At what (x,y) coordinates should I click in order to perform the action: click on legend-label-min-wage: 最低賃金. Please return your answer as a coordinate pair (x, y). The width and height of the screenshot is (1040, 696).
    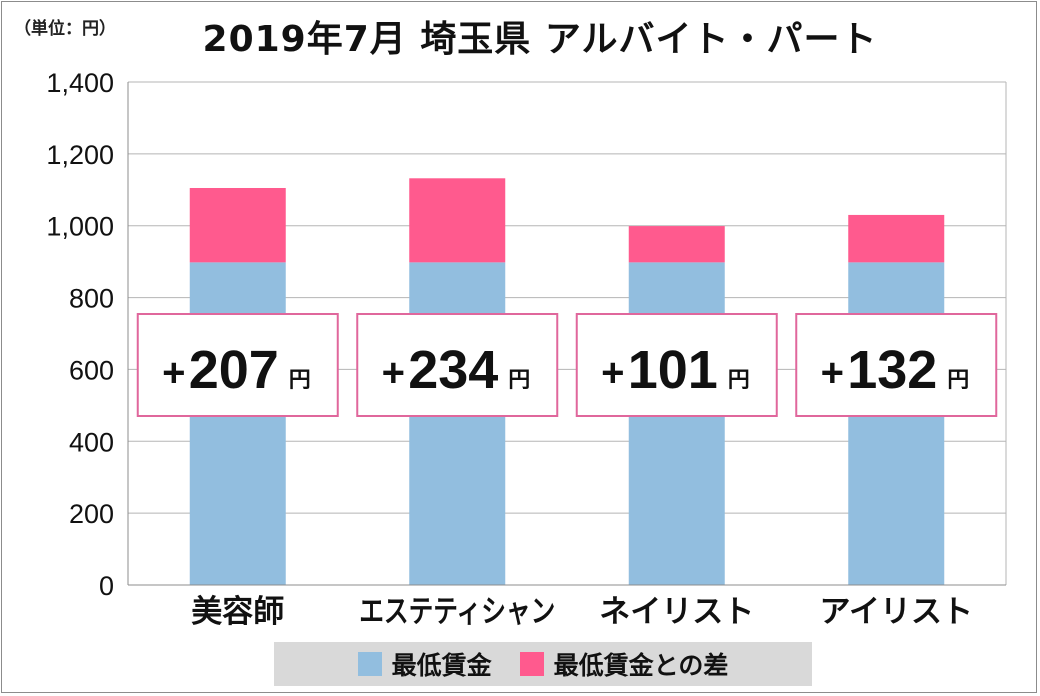
    Looking at the image, I should click on (441, 665).